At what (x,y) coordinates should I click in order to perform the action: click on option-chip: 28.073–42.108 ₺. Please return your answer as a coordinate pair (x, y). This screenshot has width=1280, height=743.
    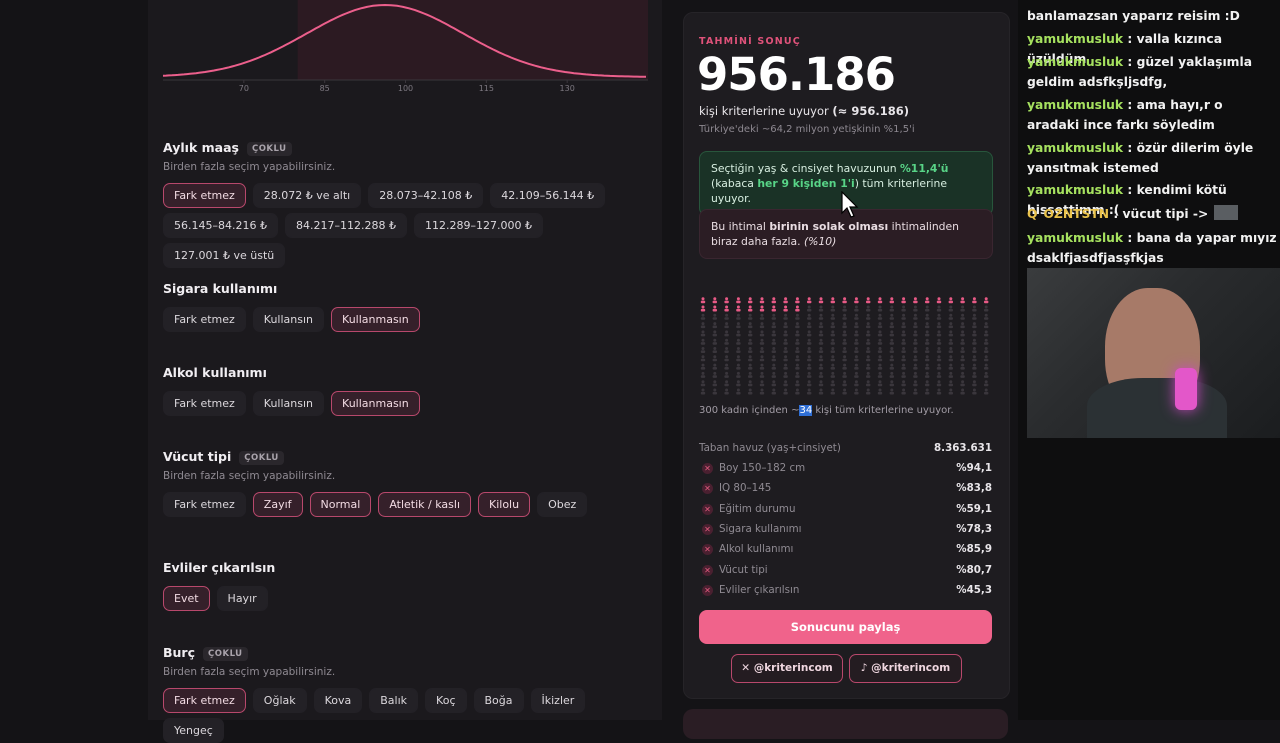
    Looking at the image, I should click on (426, 195).